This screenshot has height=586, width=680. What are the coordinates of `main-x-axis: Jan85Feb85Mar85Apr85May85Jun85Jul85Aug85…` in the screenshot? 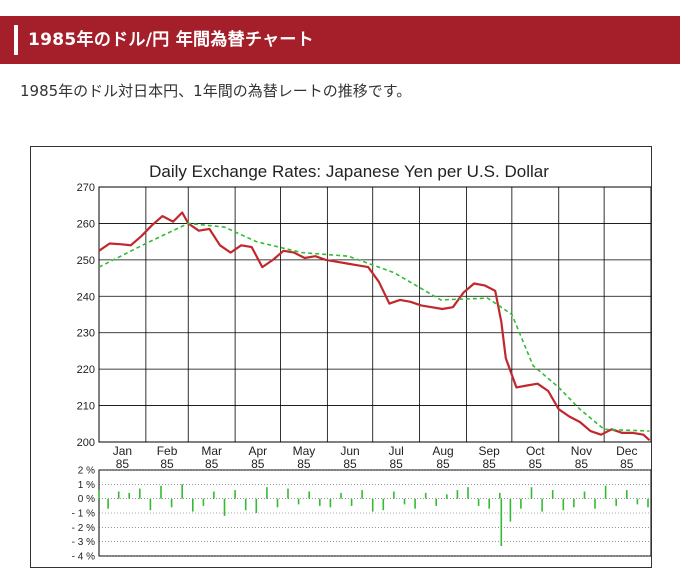 It's located at (375, 457).